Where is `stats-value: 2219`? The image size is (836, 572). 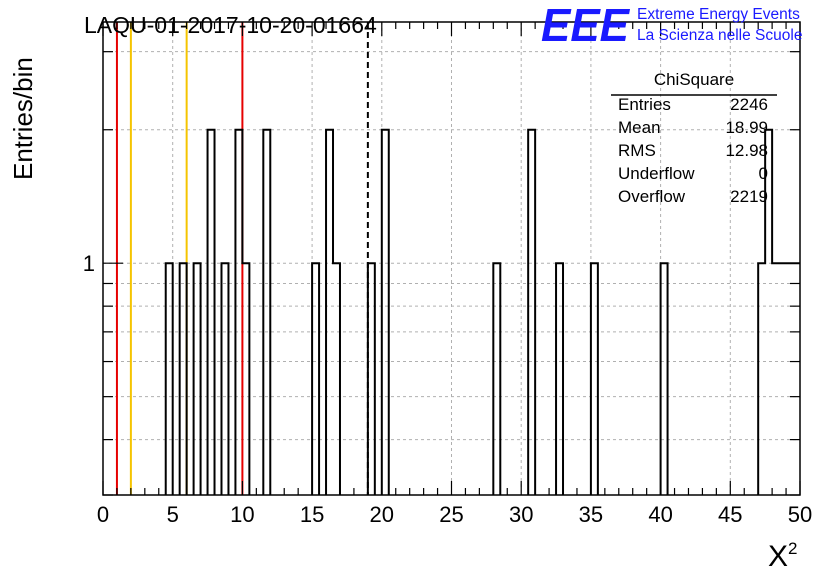
stats-value: 2219 is located at coordinates (749, 196).